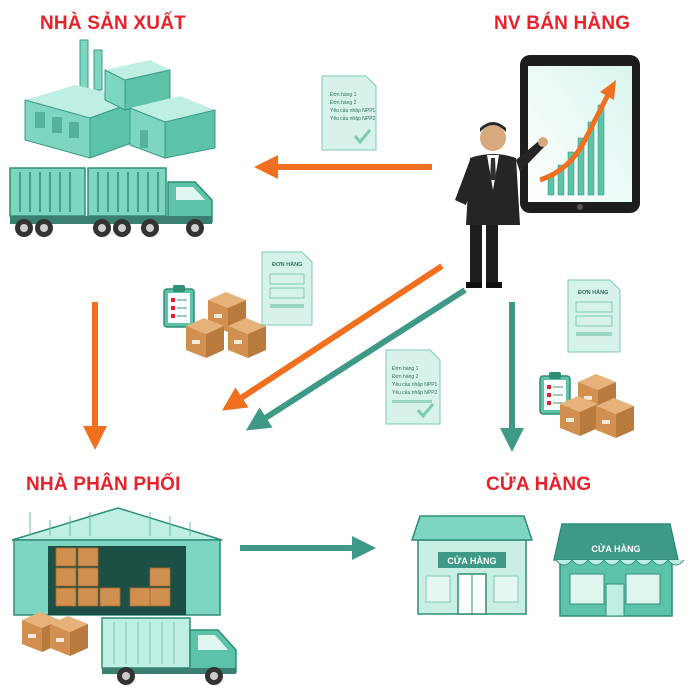  What do you see at coordinates (353, 119) in the screenshot?
I see `doc-line-4: Yêu cầu nhập NPP2` at bounding box center [353, 119].